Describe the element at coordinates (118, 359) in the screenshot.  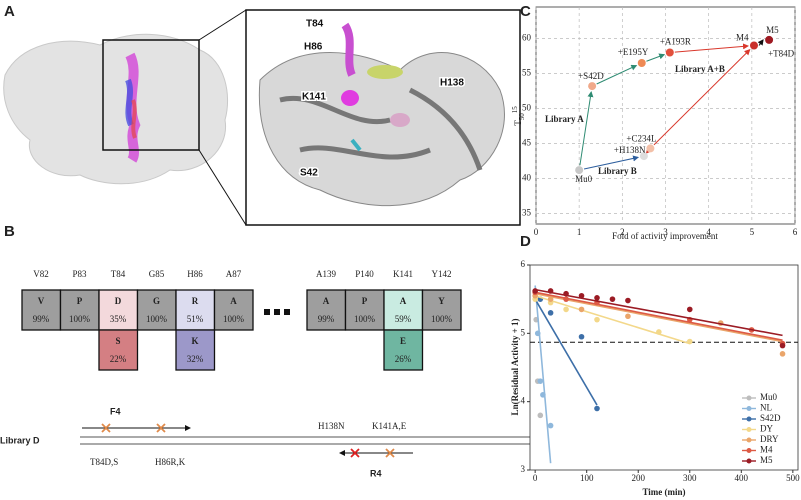
I see `percent: 22%` at that location.